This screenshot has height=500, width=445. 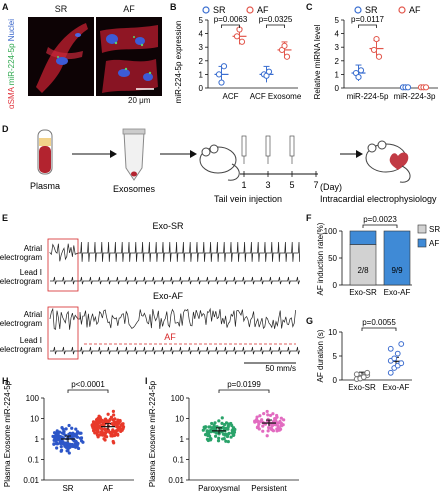 I want to click on chart-g-ytick-label: 10, so click(x=332, y=332).